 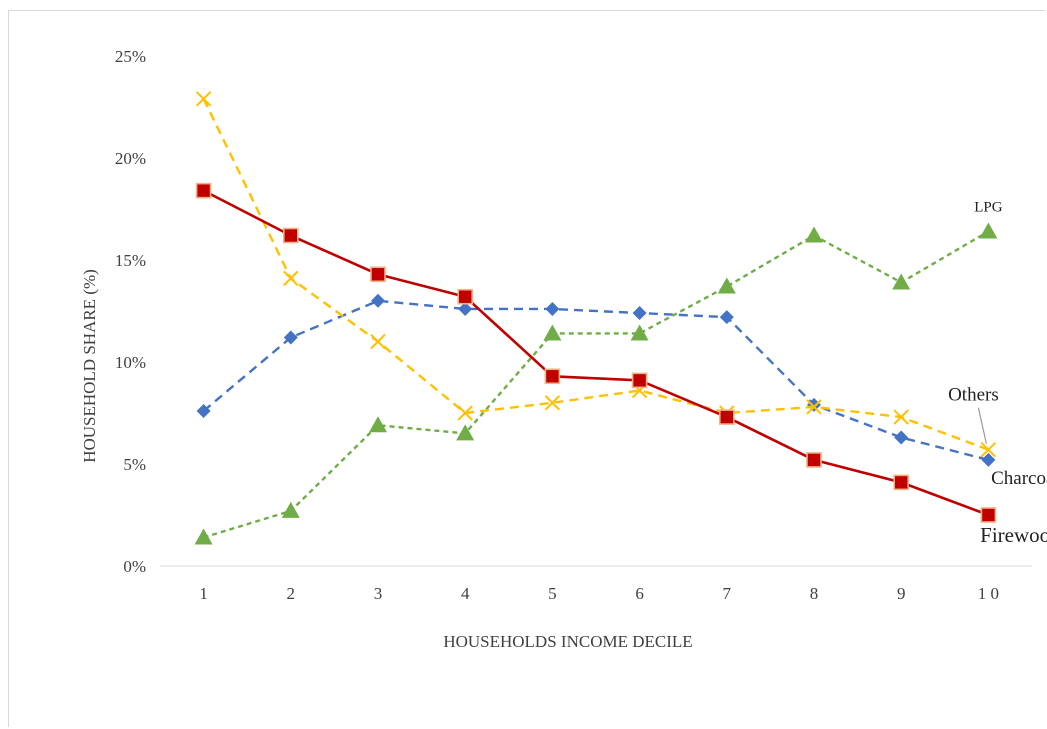 I want to click on x-tick-label: 6, so click(x=639, y=593).